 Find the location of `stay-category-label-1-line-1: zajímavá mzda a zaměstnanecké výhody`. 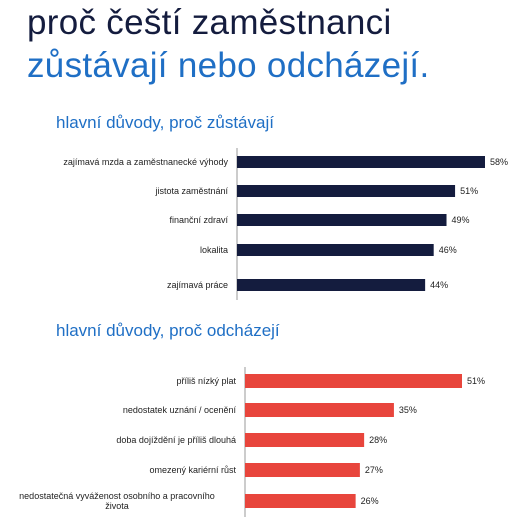

stay-category-label-1-line-1: zajímavá mzda a zaměstnanecké výhody is located at coordinates (145, 162).